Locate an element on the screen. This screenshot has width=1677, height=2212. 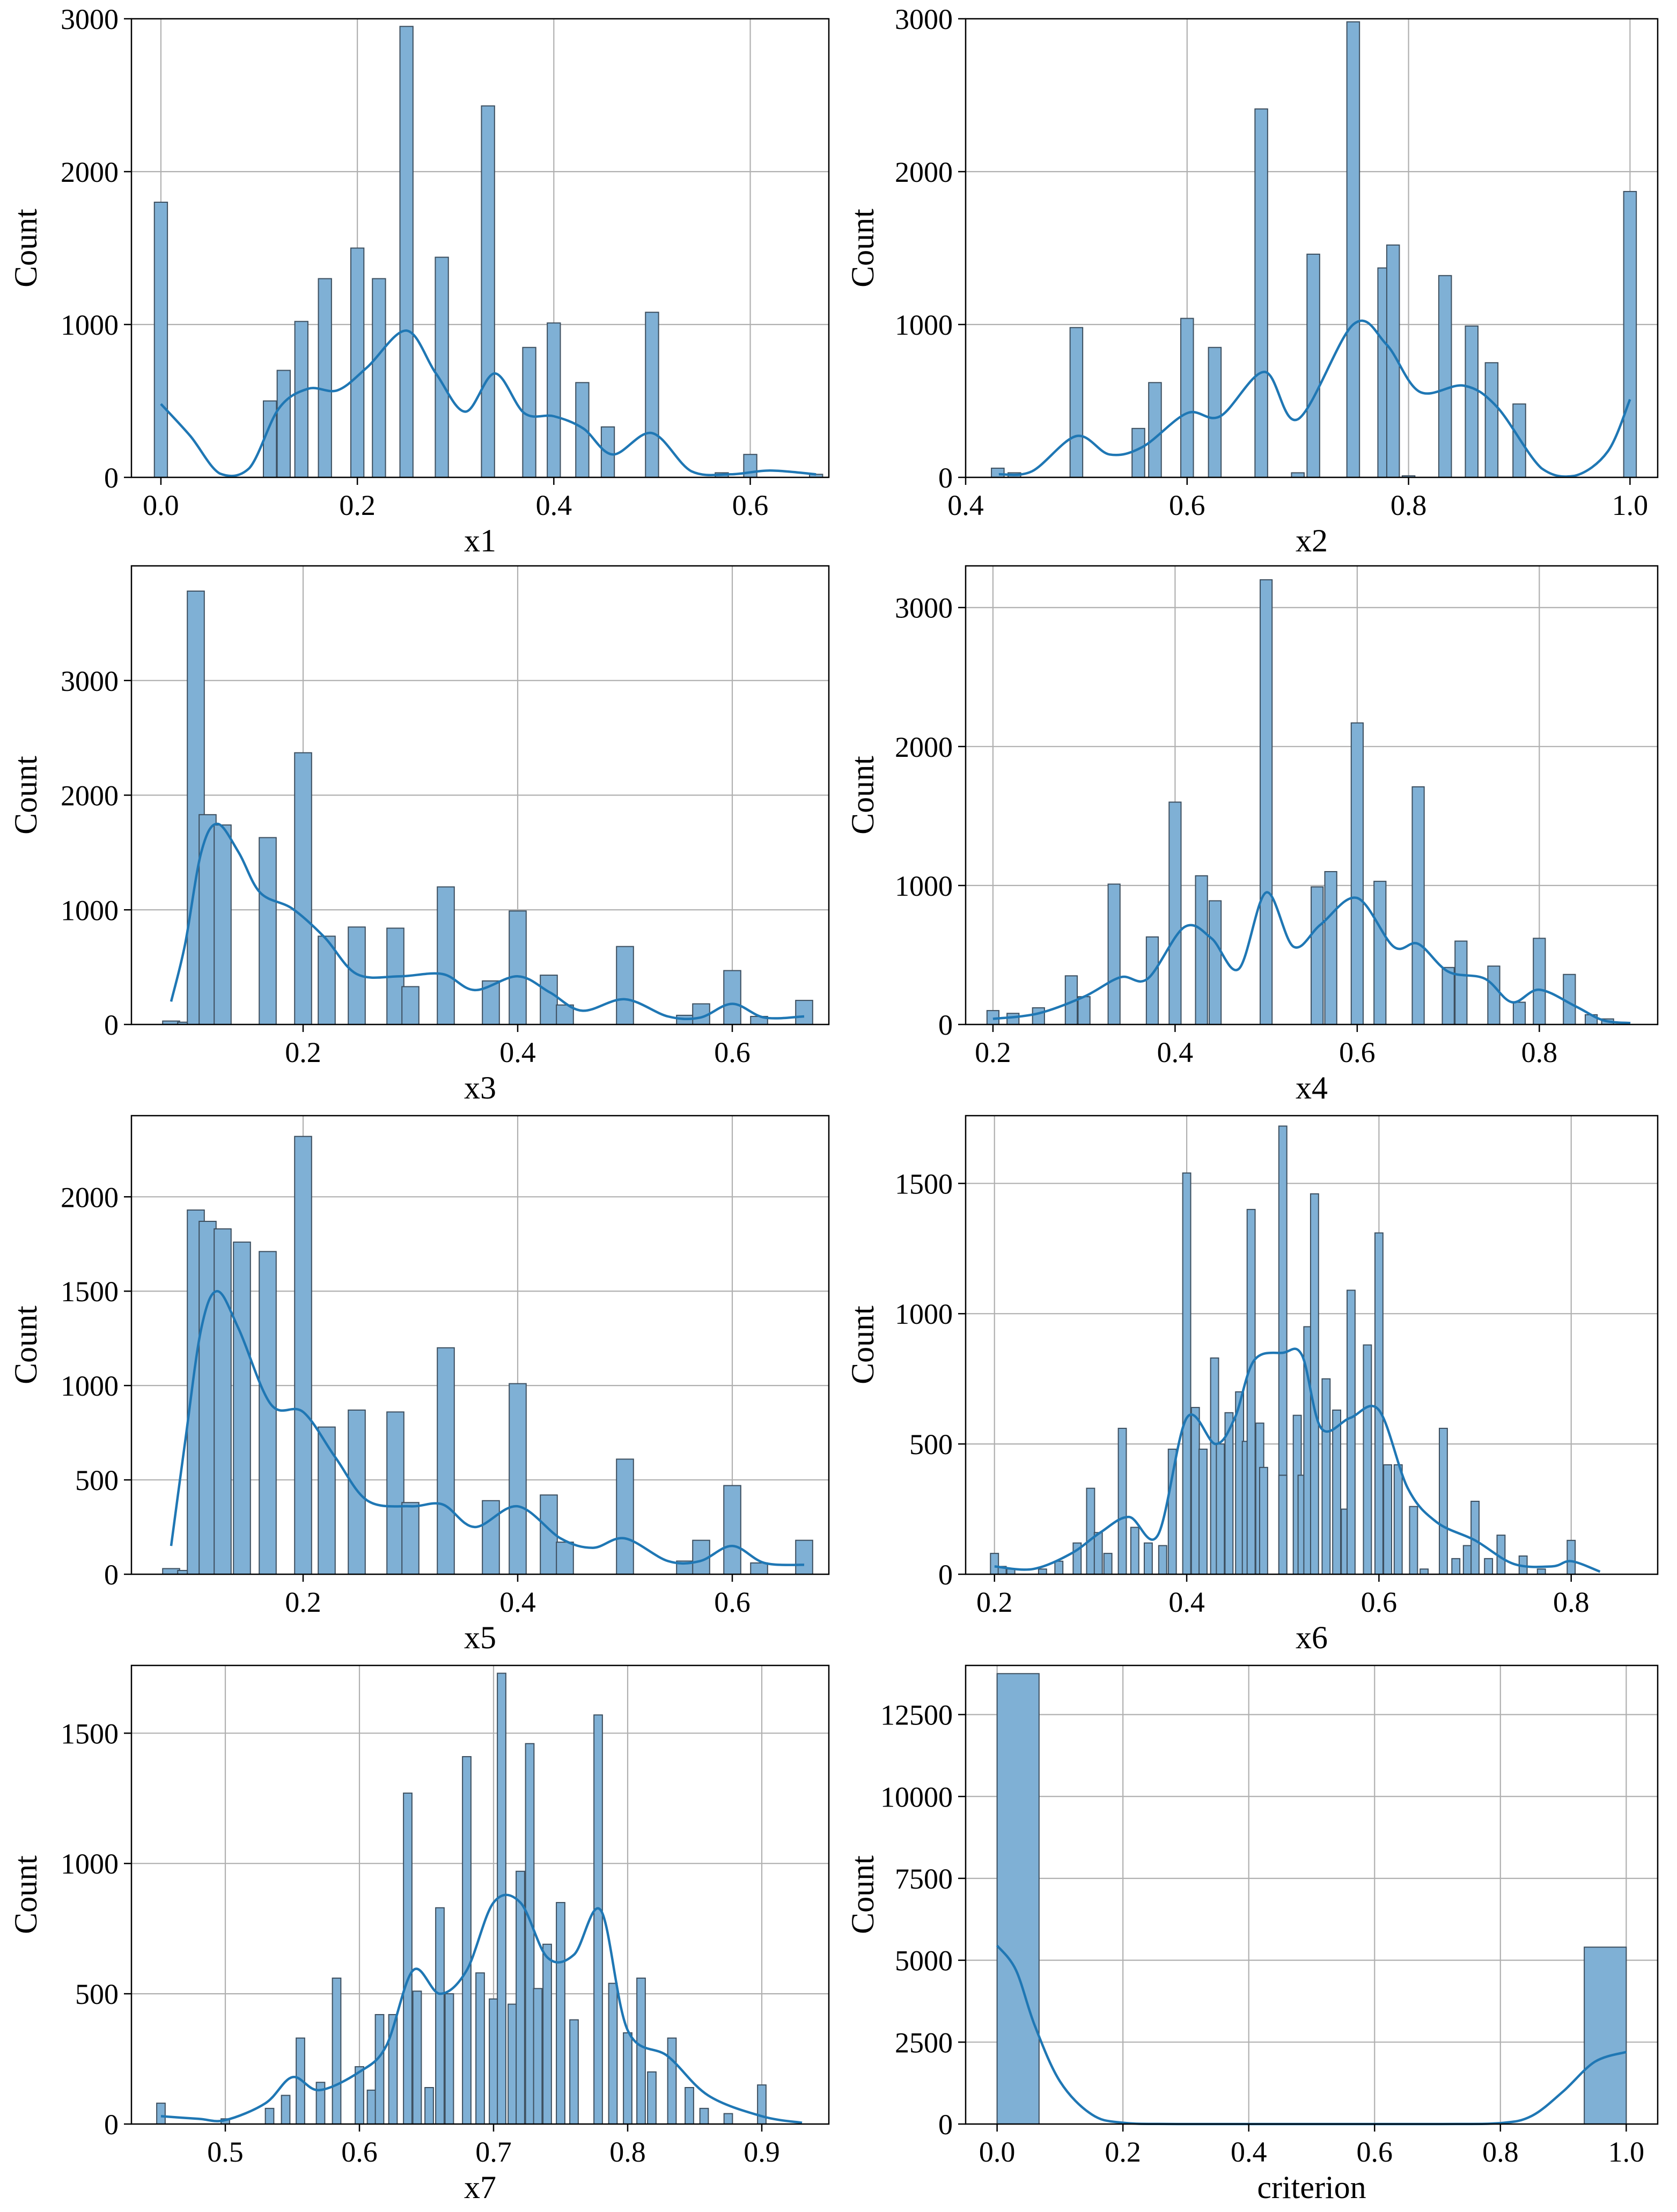
x-axis-label: x5 is located at coordinates (480, 1638).